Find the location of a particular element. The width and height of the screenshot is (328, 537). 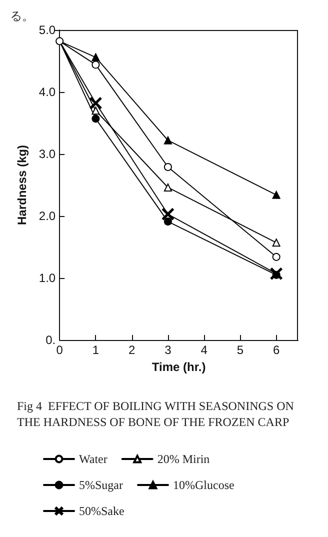

y-tick-label: 0. is located at coordinates (51, 340).